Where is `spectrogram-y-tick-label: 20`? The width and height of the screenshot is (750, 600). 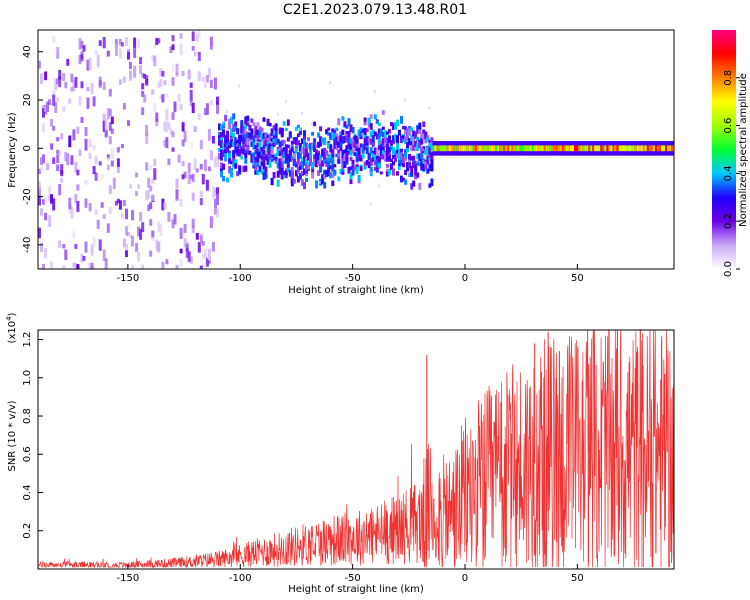 spectrogram-y-tick-label: 20 is located at coordinates (27, 100).